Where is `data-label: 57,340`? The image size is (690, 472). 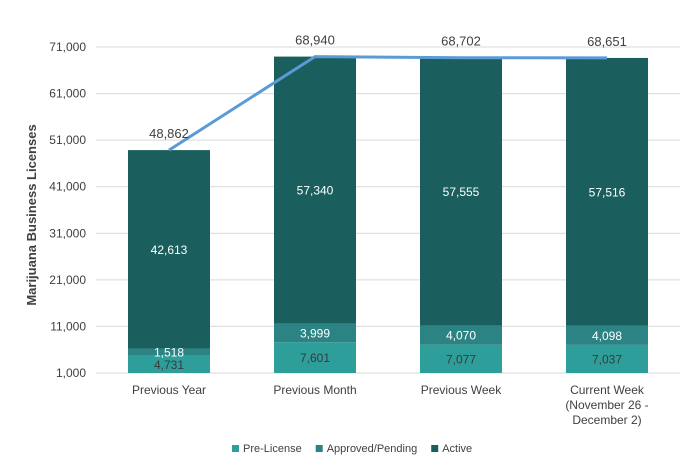
data-label: 57,340 is located at coordinates (315, 191).